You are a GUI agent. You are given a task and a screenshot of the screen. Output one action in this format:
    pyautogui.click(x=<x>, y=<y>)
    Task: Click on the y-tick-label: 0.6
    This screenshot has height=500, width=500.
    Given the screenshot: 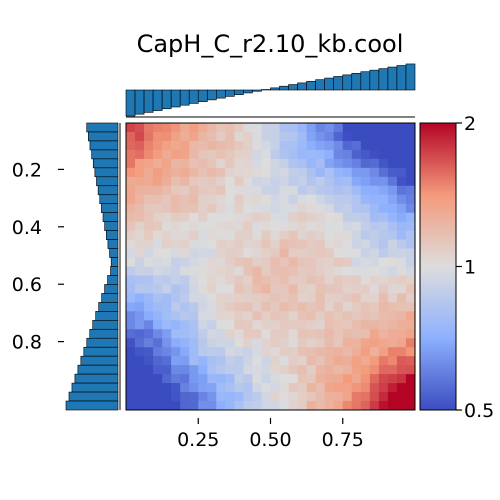 What is the action you would take?
    pyautogui.click(x=27, y=285)
    